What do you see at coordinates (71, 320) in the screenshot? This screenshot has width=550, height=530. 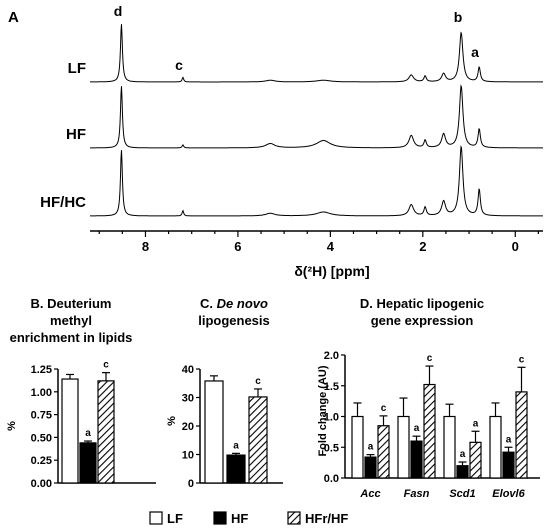 I see `panel-b-title-line2: methyl` at bounding box center [71, 320].